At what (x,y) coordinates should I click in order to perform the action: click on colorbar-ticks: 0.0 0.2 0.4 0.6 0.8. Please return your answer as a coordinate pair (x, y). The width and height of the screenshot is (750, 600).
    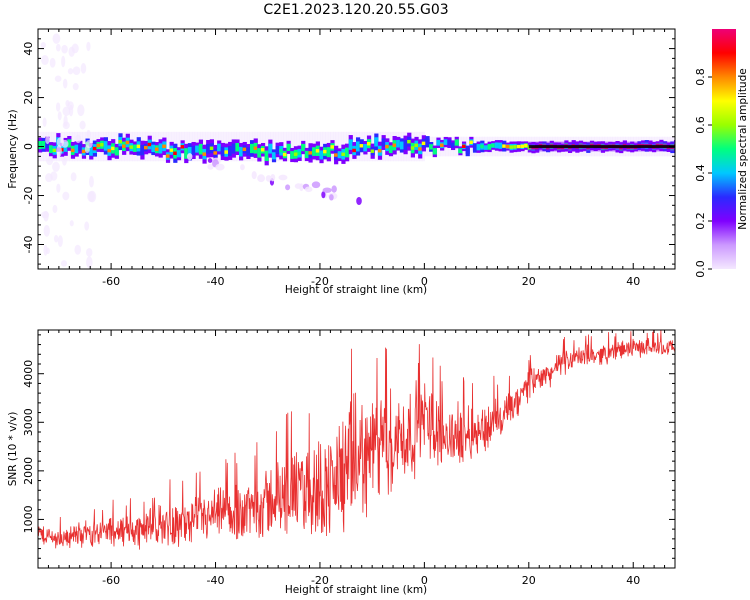
    Looking at the image, I should click on (703, 173).